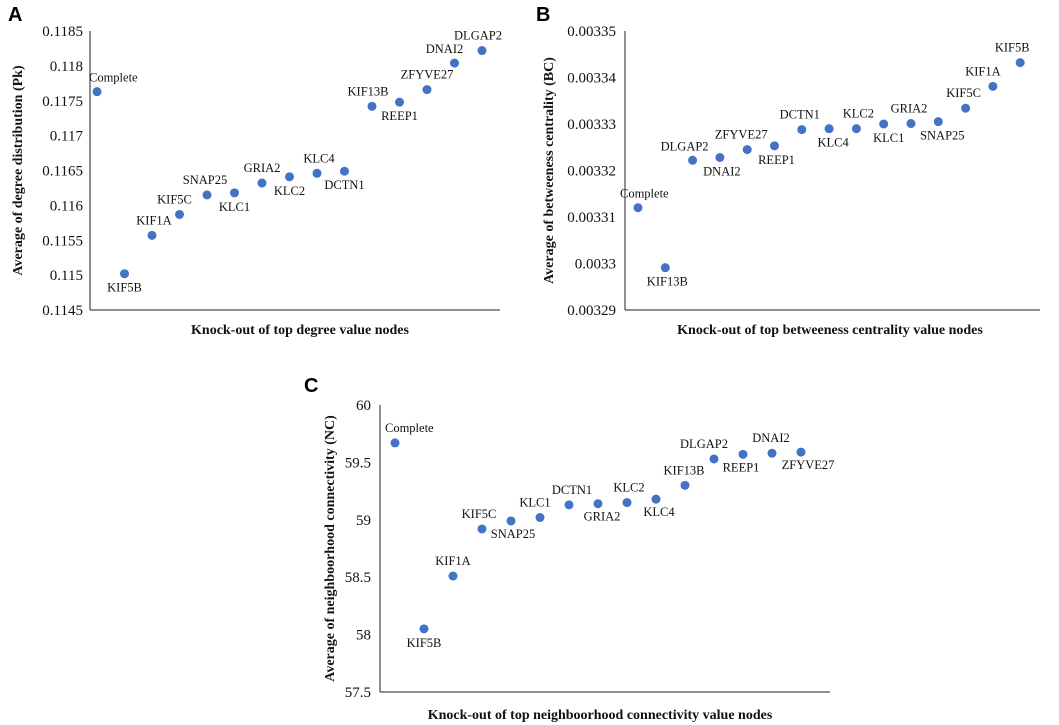  I want to click on y-tick-label: 58.5, so click(358, 578).